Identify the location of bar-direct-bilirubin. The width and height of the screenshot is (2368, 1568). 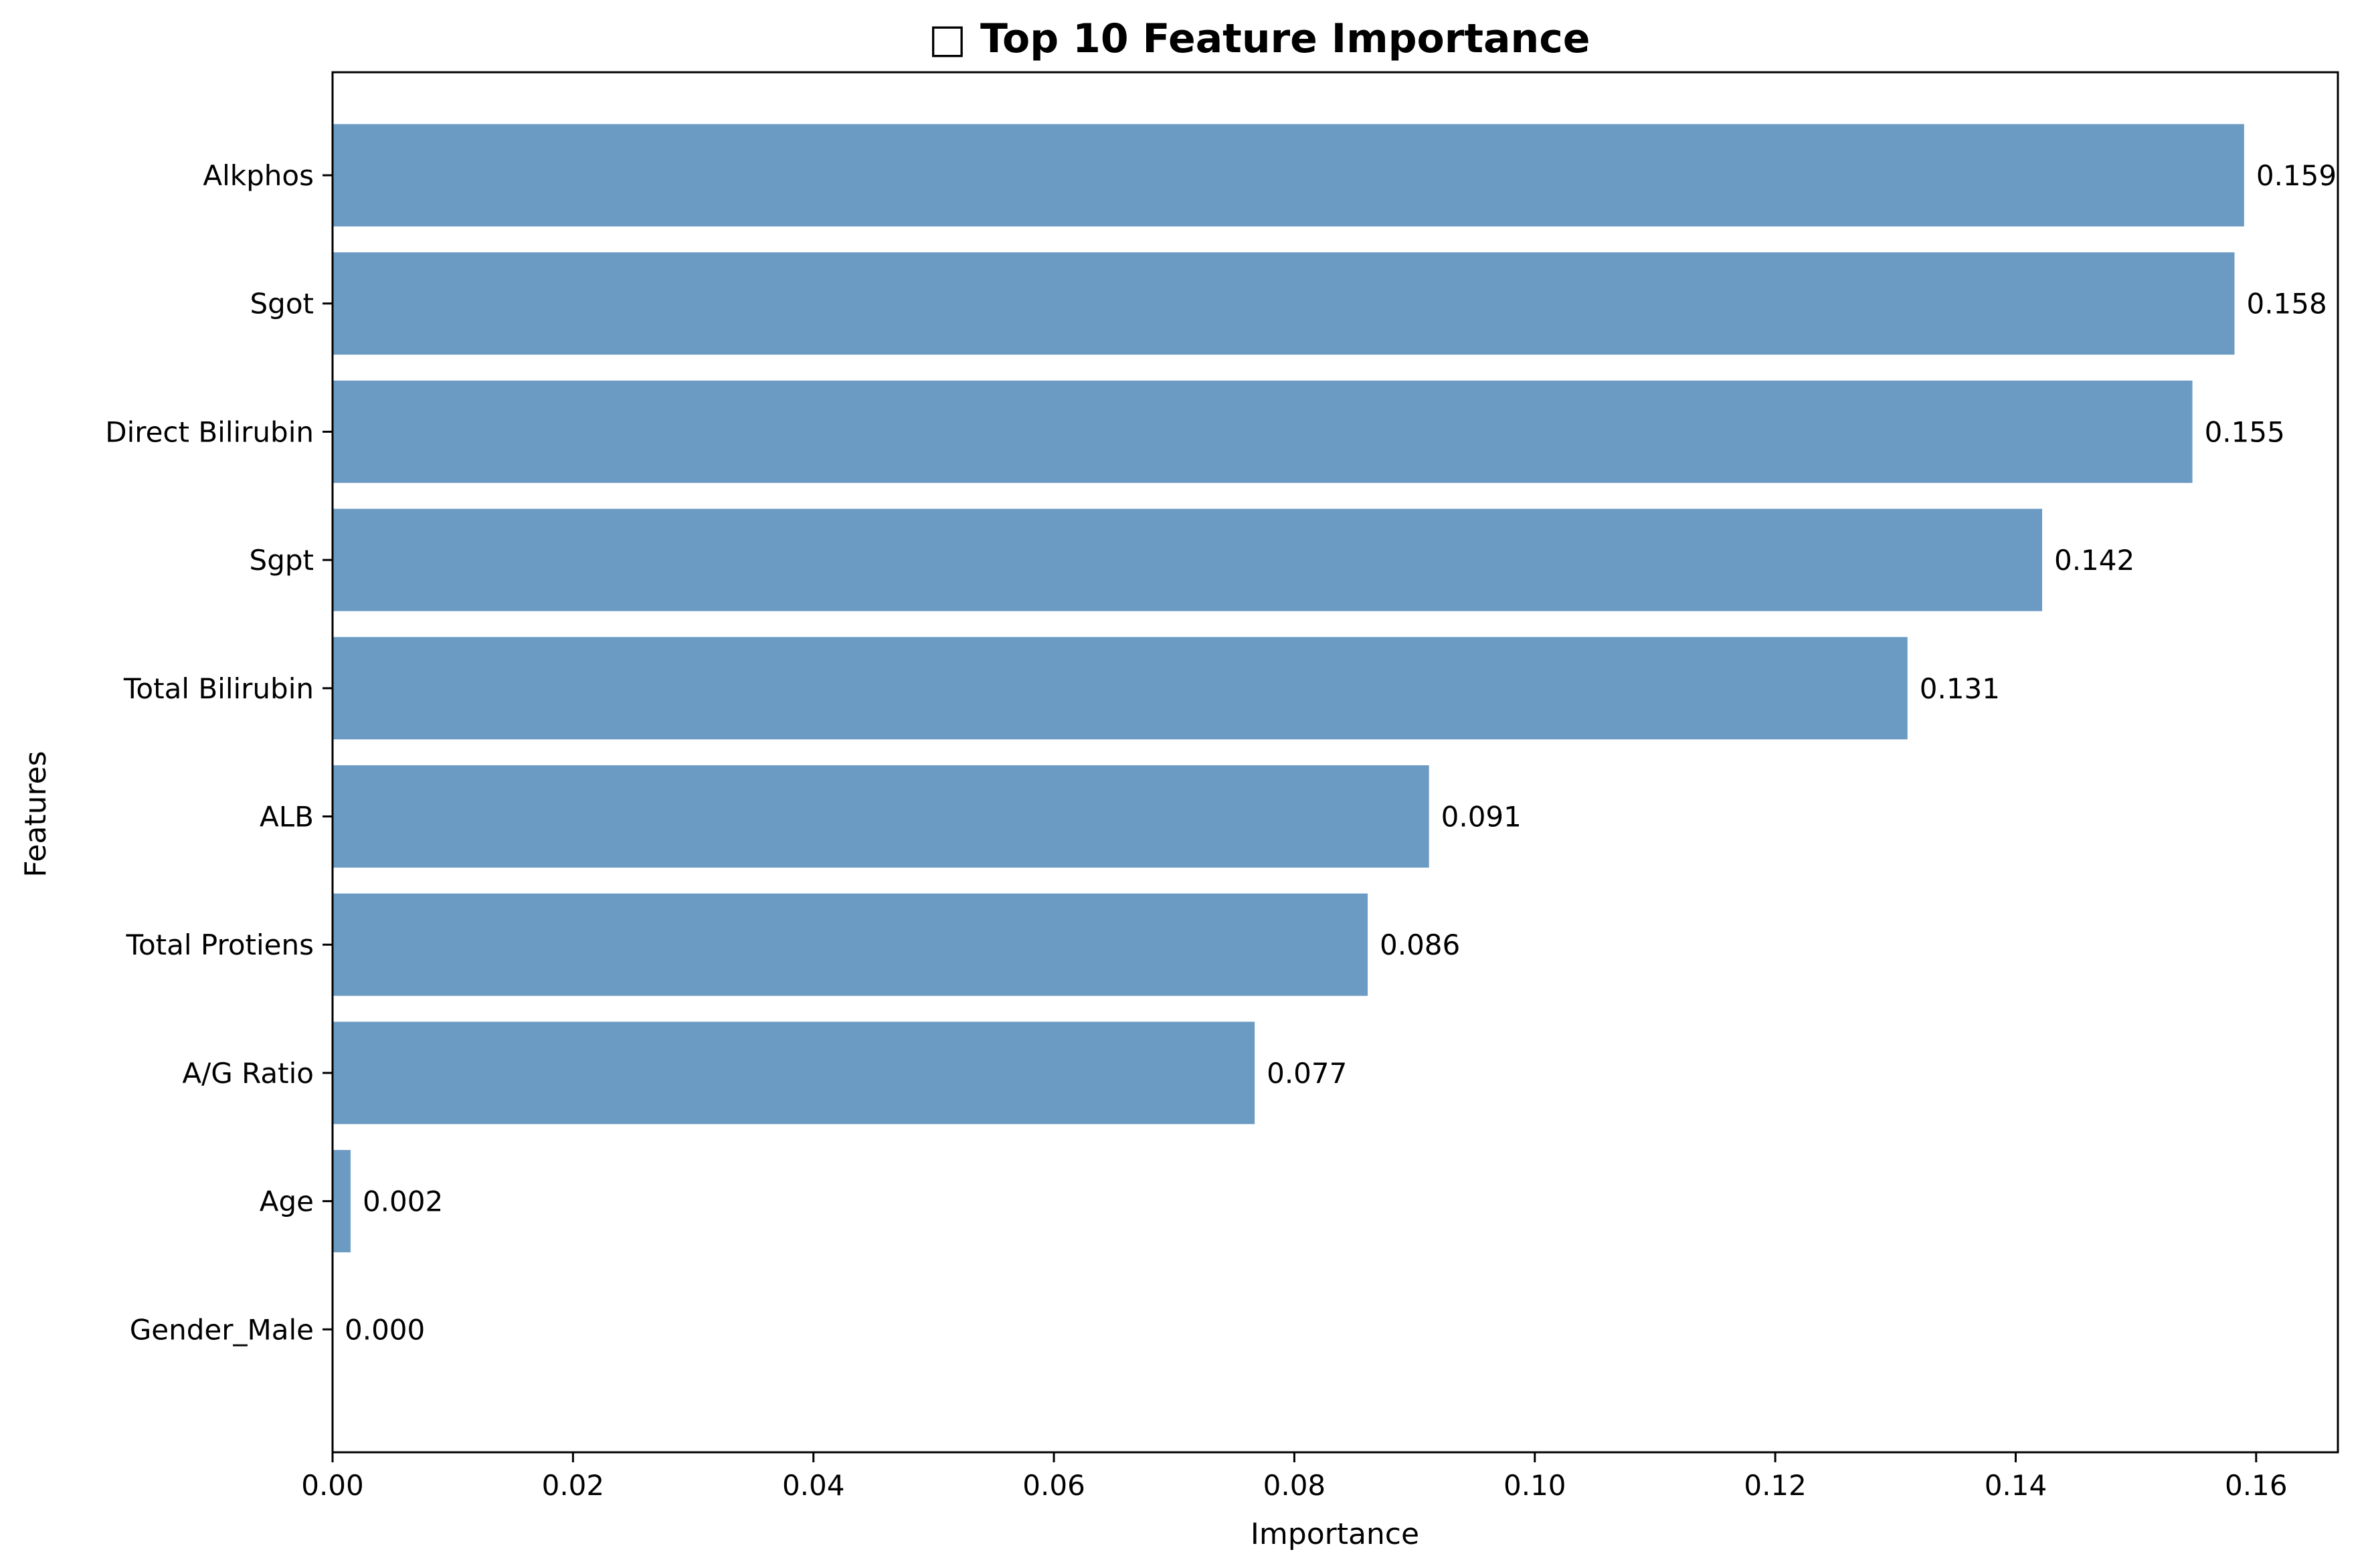
(1263, 431).